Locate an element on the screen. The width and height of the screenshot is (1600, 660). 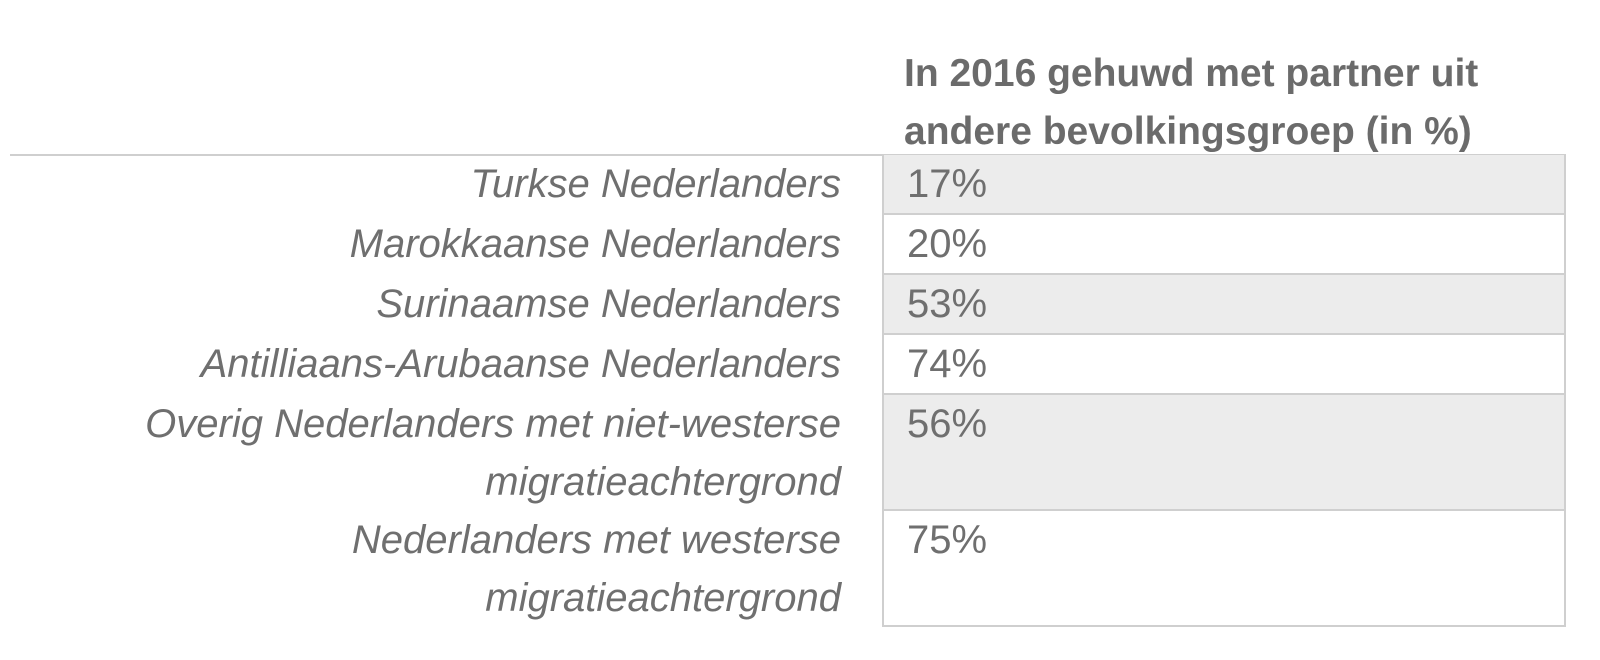
table-row: Antilliaans-Arubaanse Nederlanders 74% is located at coordinates (783, 365).